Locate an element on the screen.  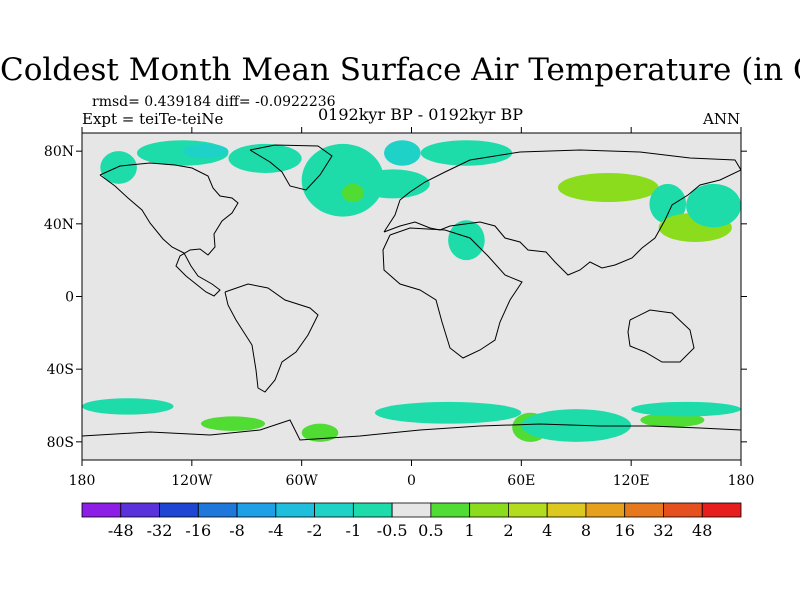
colorbar: -48 -32 -16 -8 -4 -2 -1 -0.5 0.5 1 2 4 8 16 32 48 is located at coordinates (411, 521).